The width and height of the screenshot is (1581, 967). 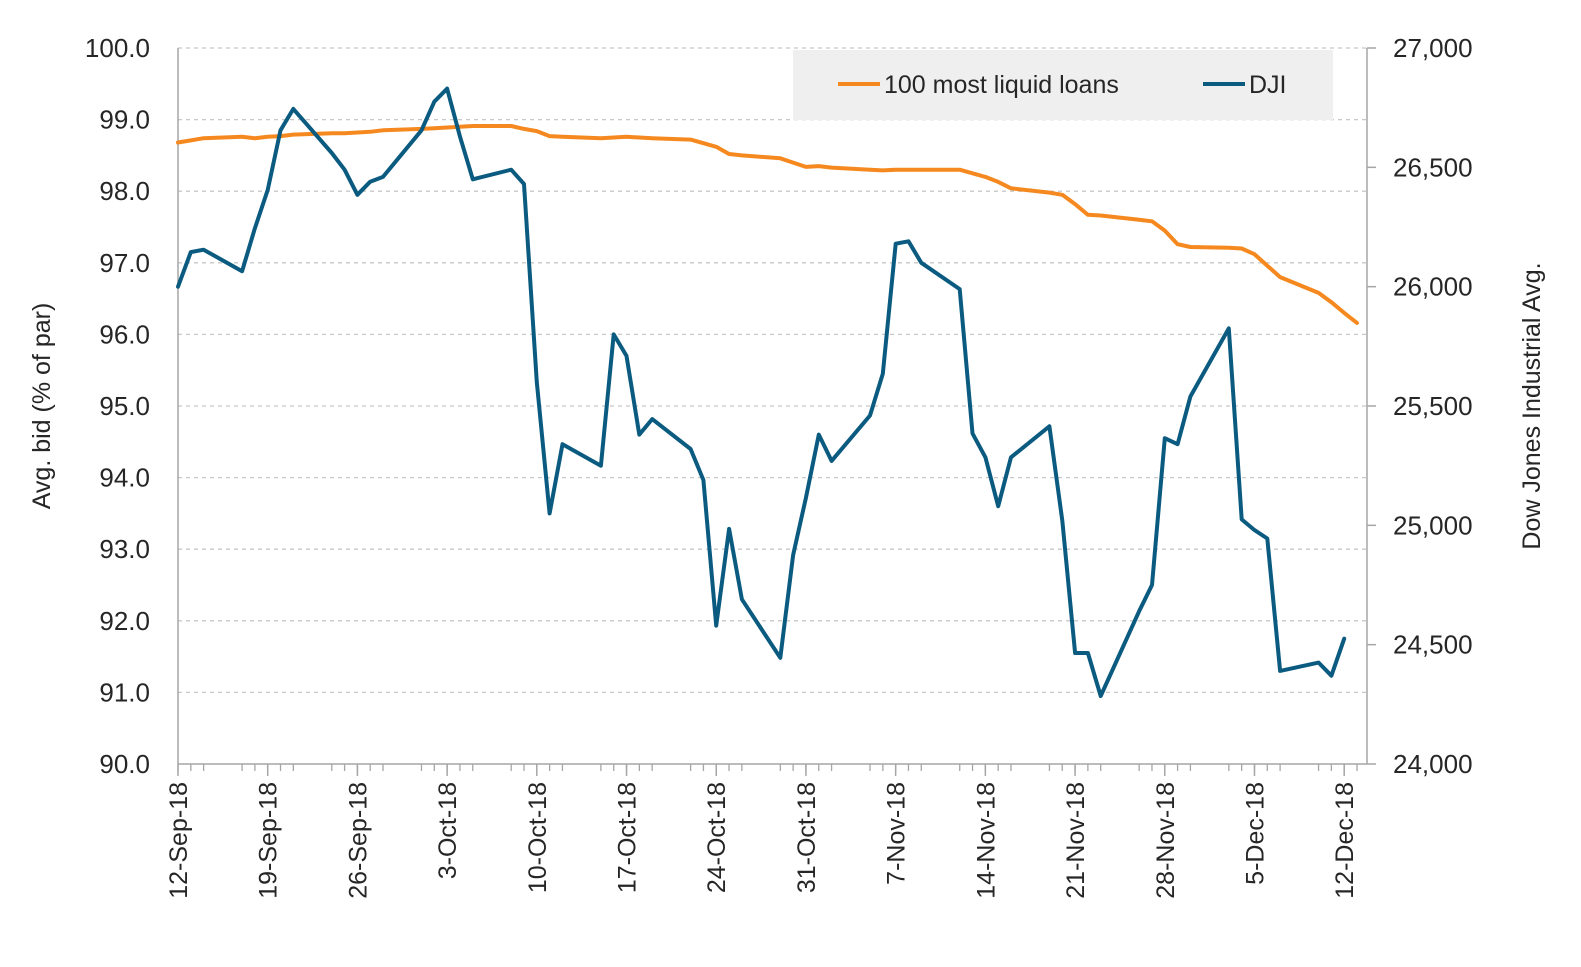 I want to click on x-tick-label: 19-Sep-18, so click(x=269, y=840).